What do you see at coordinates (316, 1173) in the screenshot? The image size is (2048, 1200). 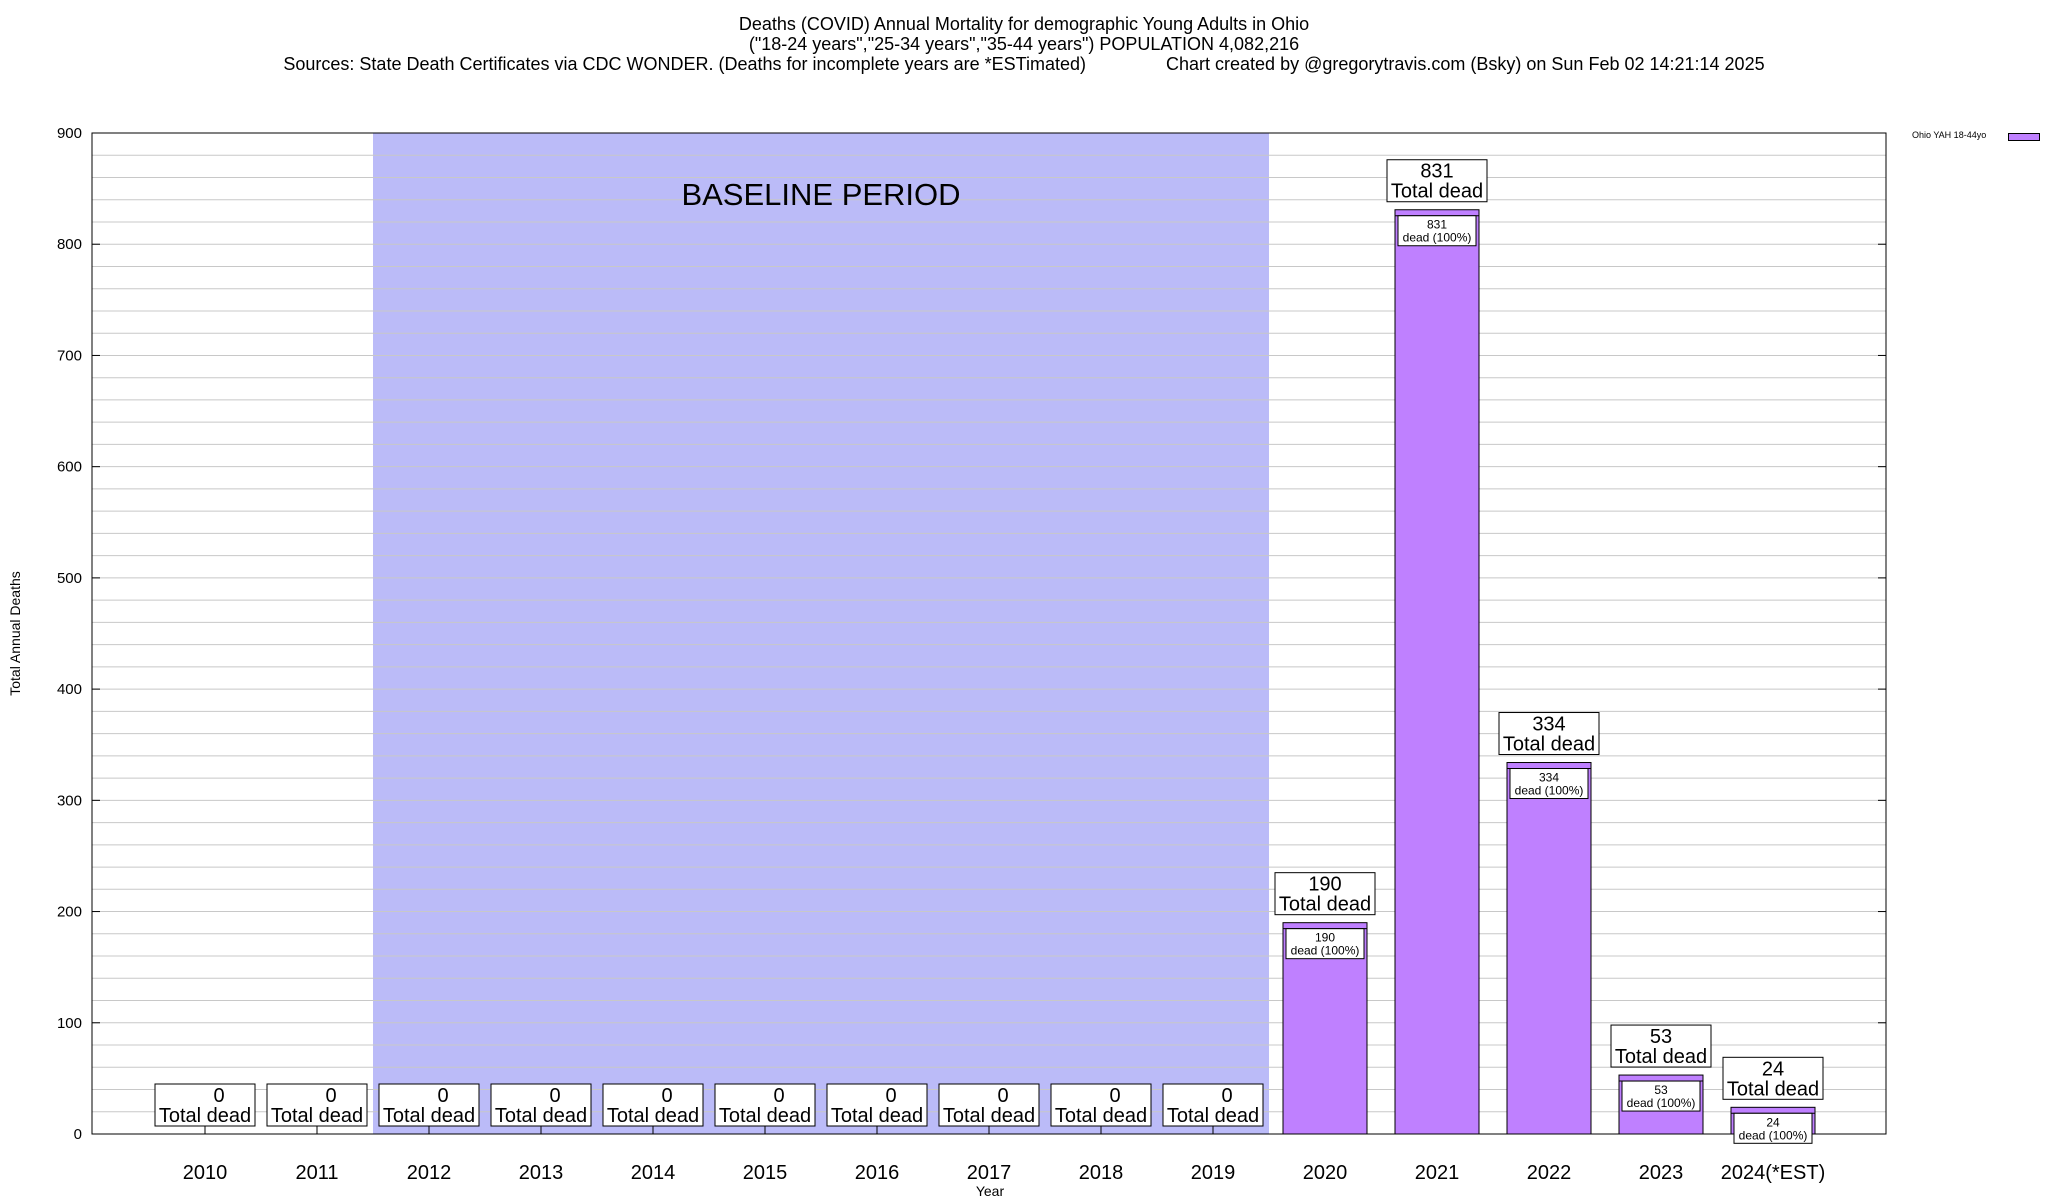 I see `x-tick-label: 2011` at bounding box center [316, 1173].